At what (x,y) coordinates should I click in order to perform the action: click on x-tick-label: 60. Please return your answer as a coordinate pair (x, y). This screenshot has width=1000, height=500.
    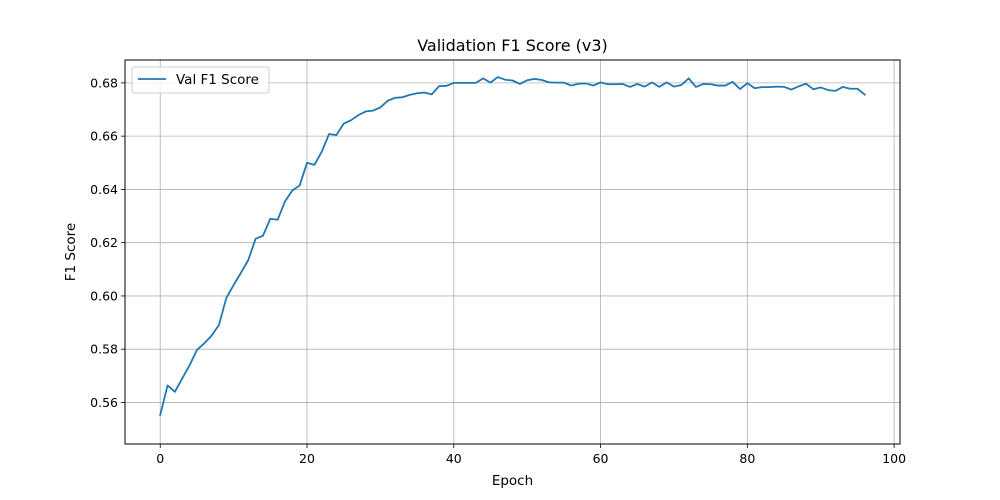
    Looking at the image, I should click on (601, 458).